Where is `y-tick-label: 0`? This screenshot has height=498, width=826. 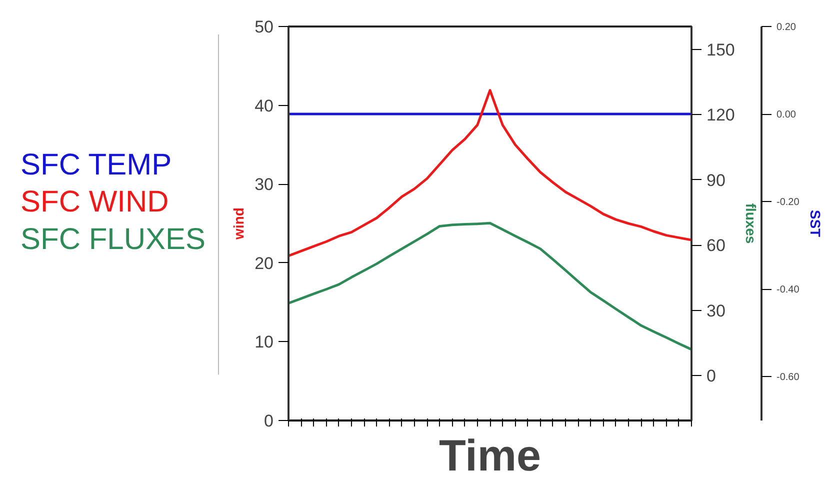
y-tick-label: 0 is located at coordinates (269, 421).